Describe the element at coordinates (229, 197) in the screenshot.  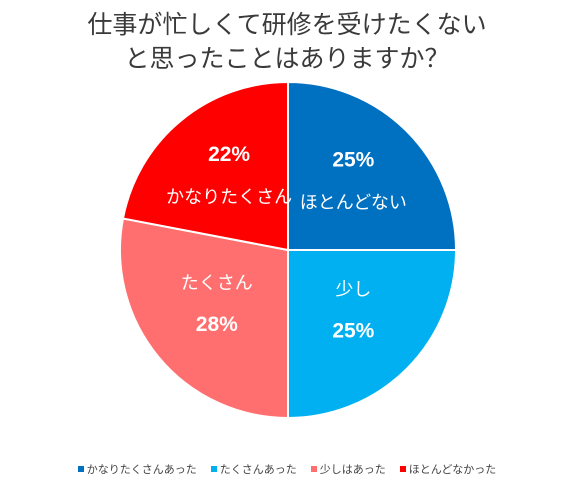
I see `slice-category-label: かなりたくさん` at that location.